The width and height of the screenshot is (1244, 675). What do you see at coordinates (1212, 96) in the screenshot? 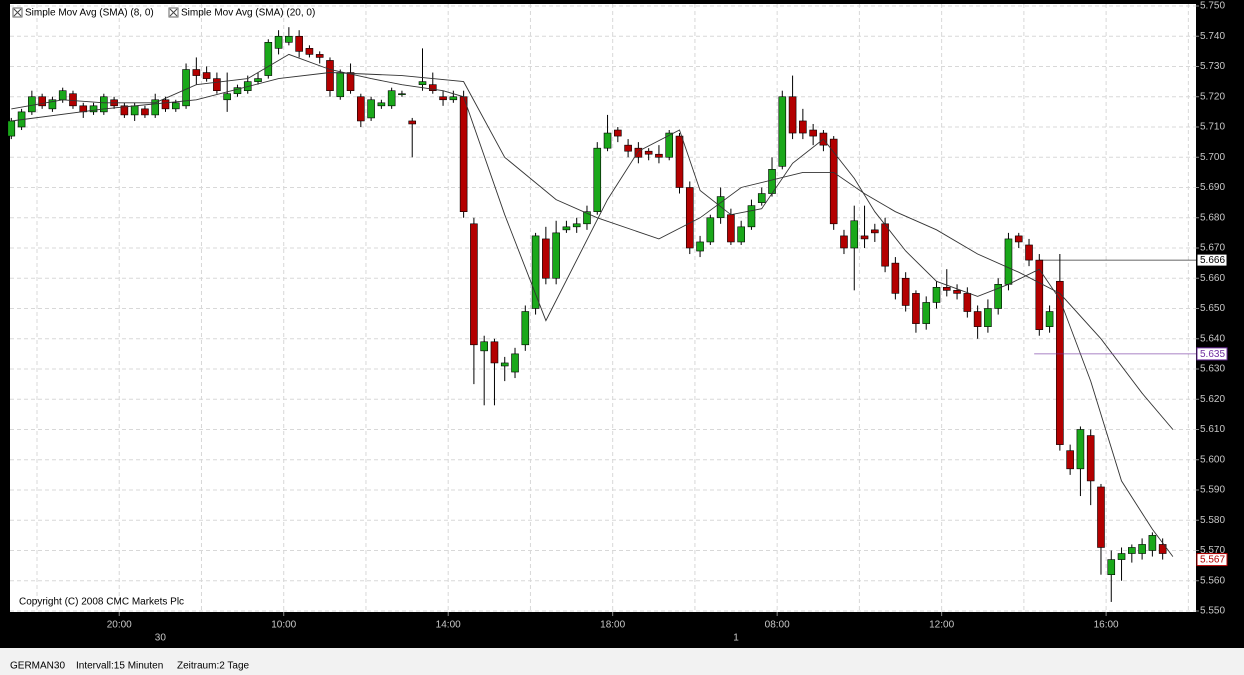
I see `y-tick-label: 5.720` at bounding box center [1212, 96].